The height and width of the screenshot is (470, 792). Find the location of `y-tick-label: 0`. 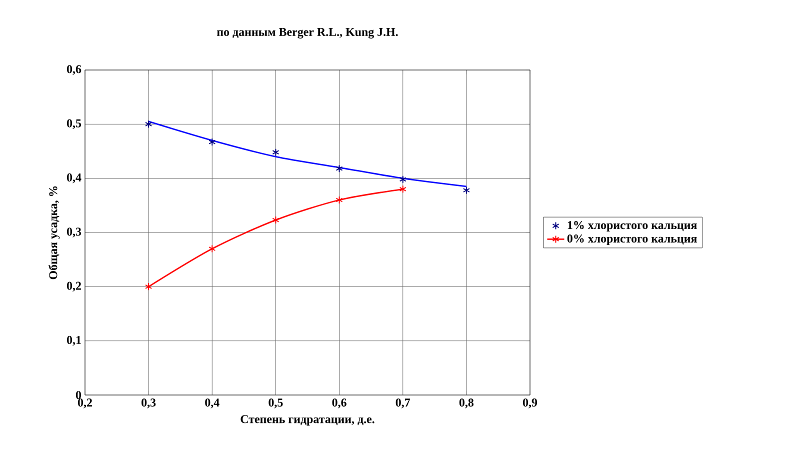

y-tick-label: 0 is located at coordinates (79, 395).